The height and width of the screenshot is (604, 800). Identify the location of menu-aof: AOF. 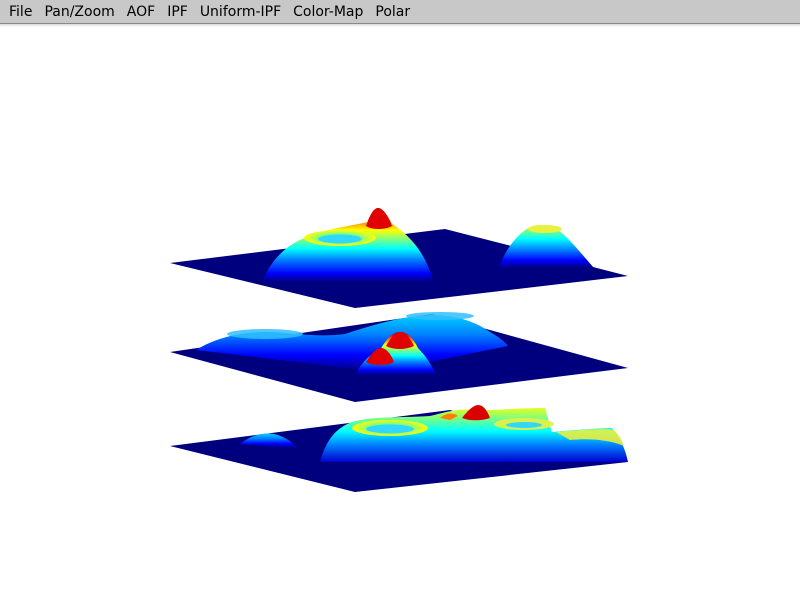
(141, 11).